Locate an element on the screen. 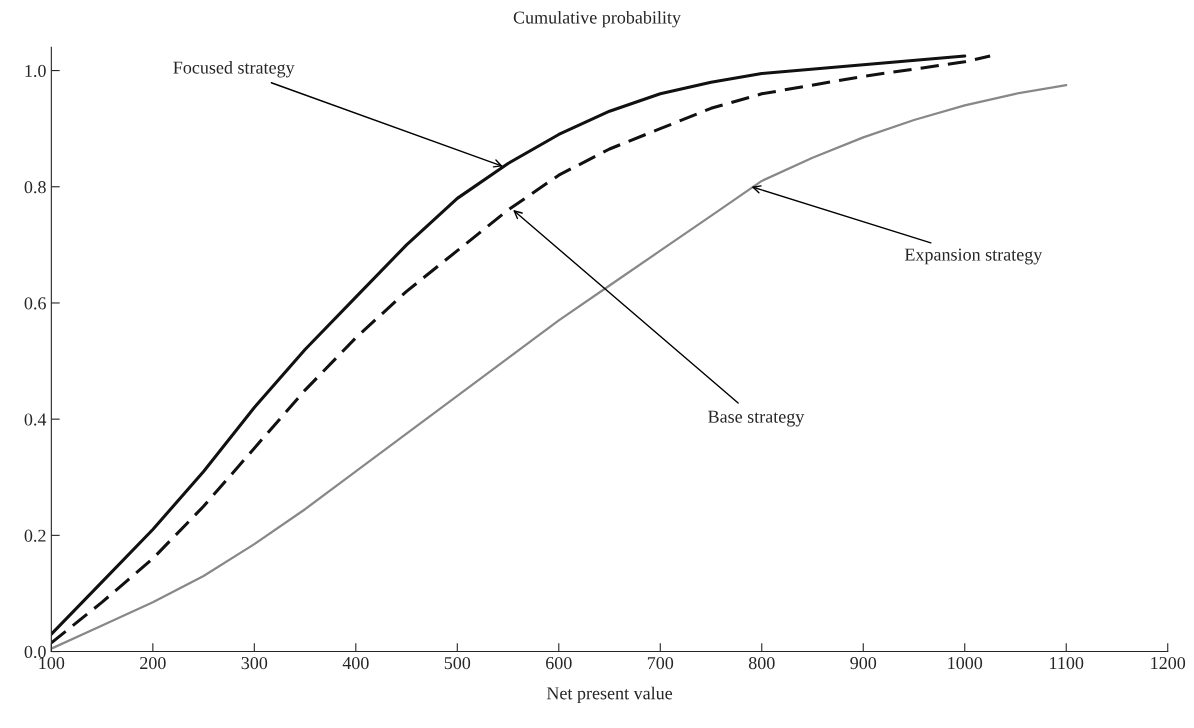 Image resolution: width=1194 pixels, height=728 pixels. x-axis-title: Net present value is located at coordinates (609, 695).